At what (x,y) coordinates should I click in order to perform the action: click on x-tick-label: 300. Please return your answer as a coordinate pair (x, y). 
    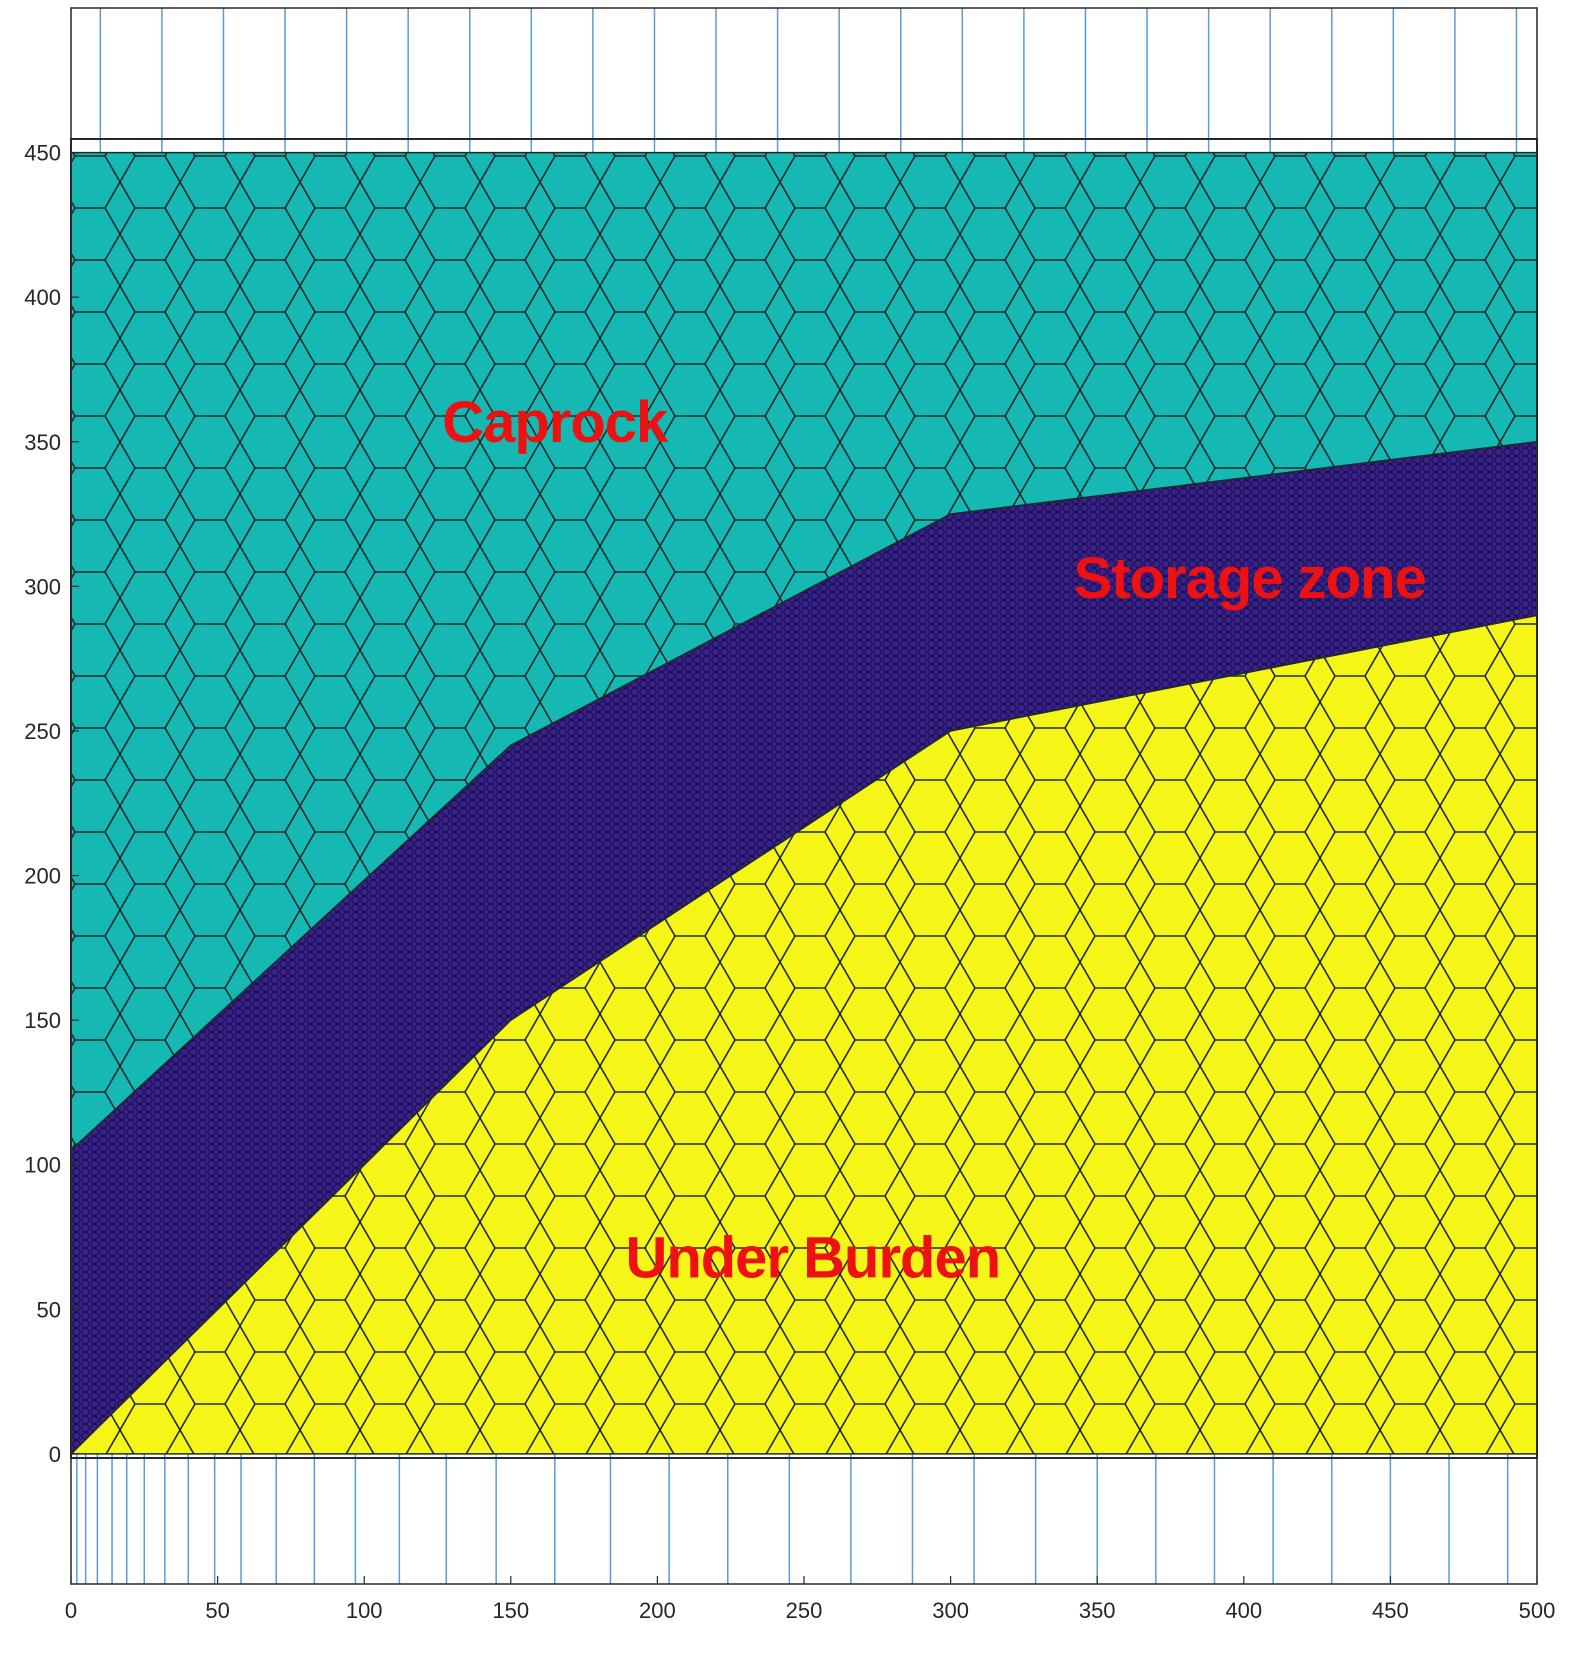
    Looking at the image, I should click on (950, 1610).